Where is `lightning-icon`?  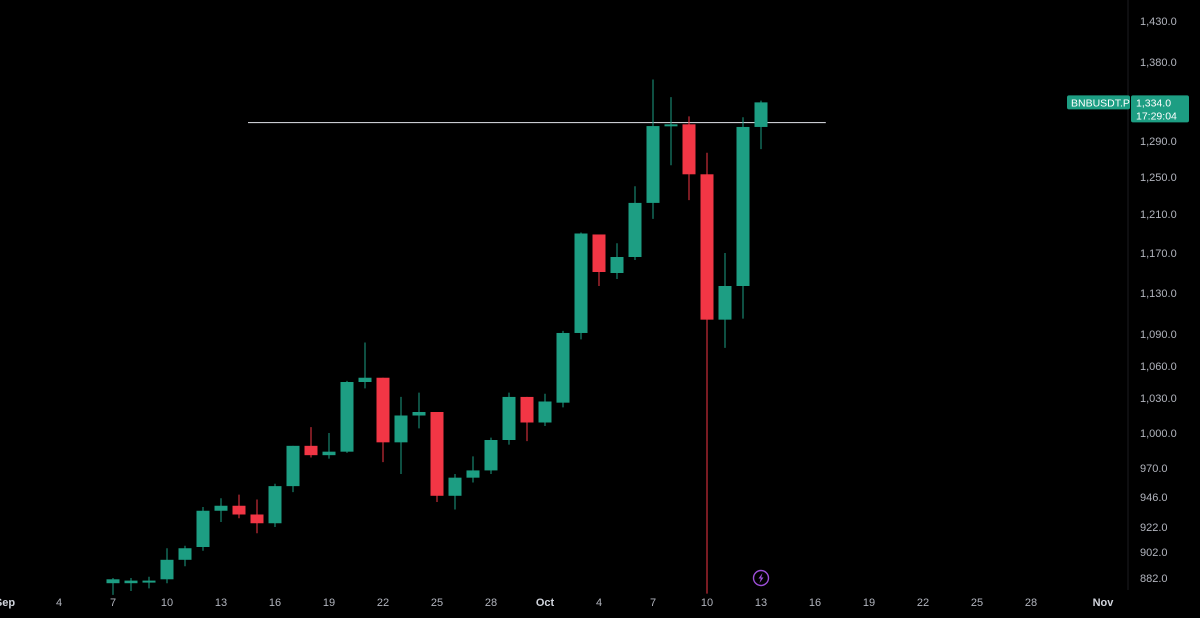
lightning-icon is located at coordinates (761, 578).